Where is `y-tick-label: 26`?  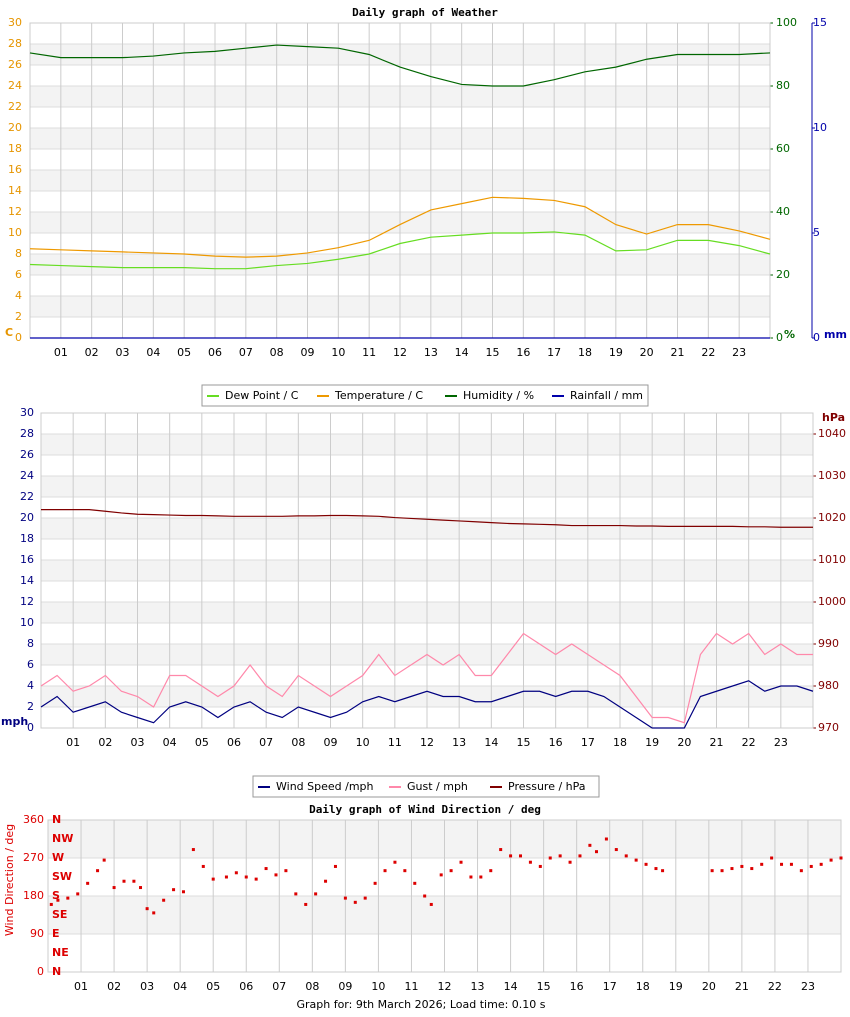 y-tick-label: 26 is located at coordinates (27, 454).